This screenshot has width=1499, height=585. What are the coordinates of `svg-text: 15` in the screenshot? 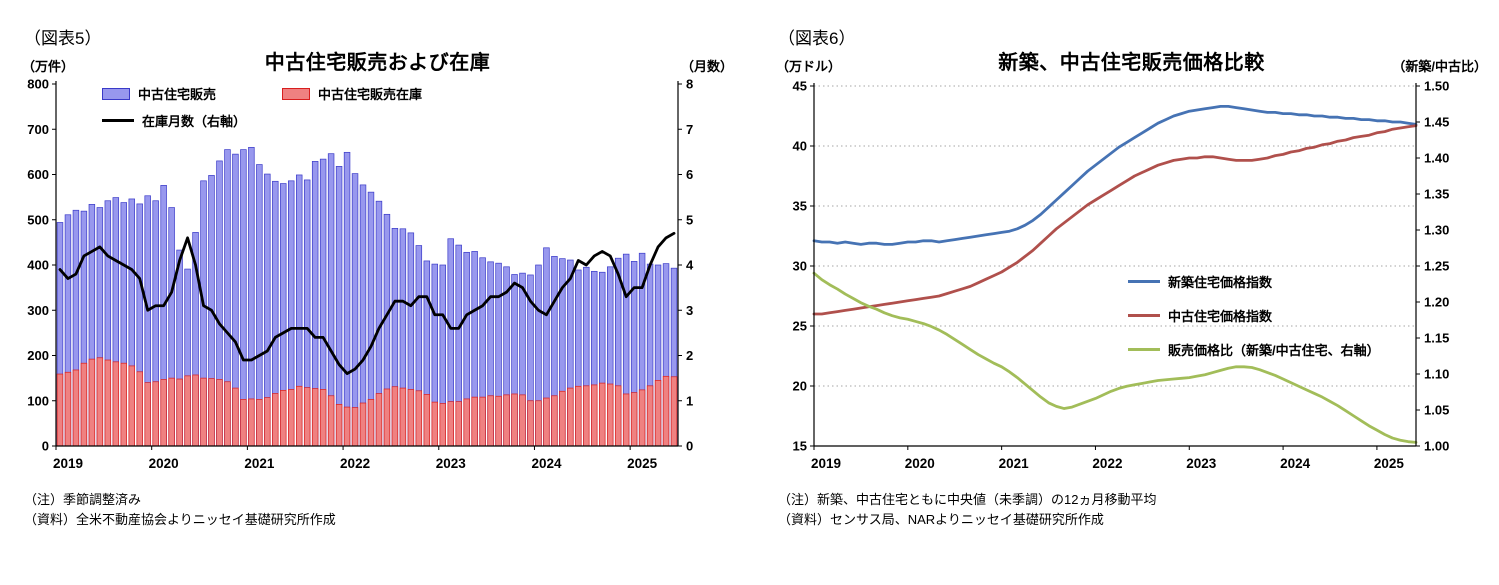 It's located at (800, 446).